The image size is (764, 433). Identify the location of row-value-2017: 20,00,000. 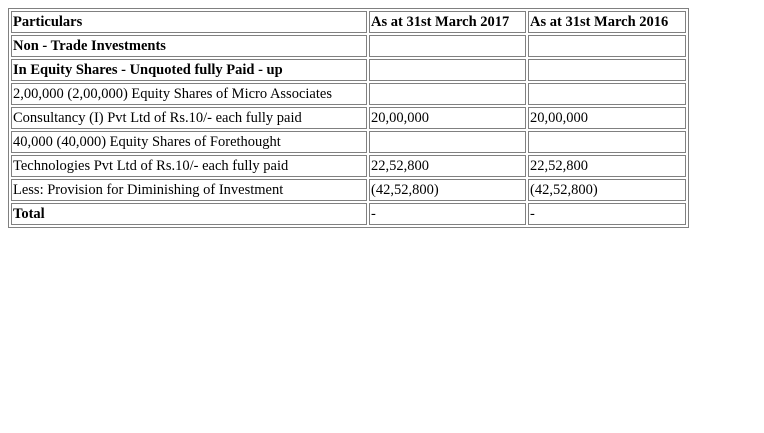
(447, 118).